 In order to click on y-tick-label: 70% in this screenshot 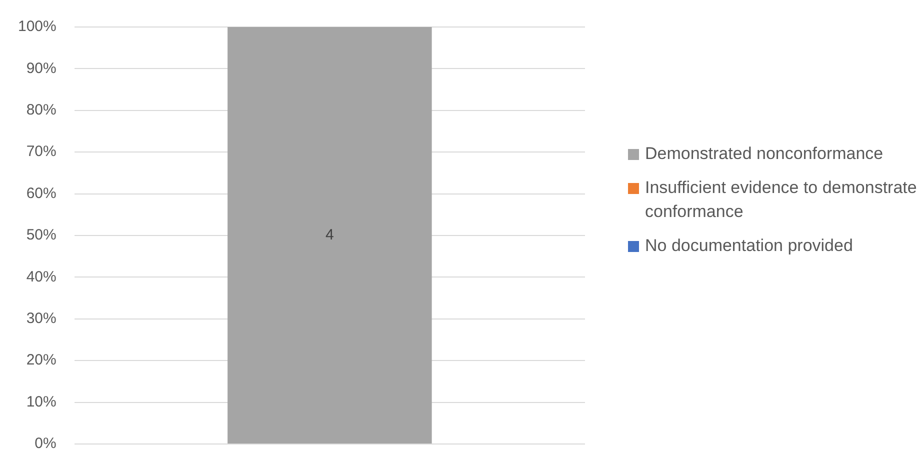, I will do `click(41, 151)`.